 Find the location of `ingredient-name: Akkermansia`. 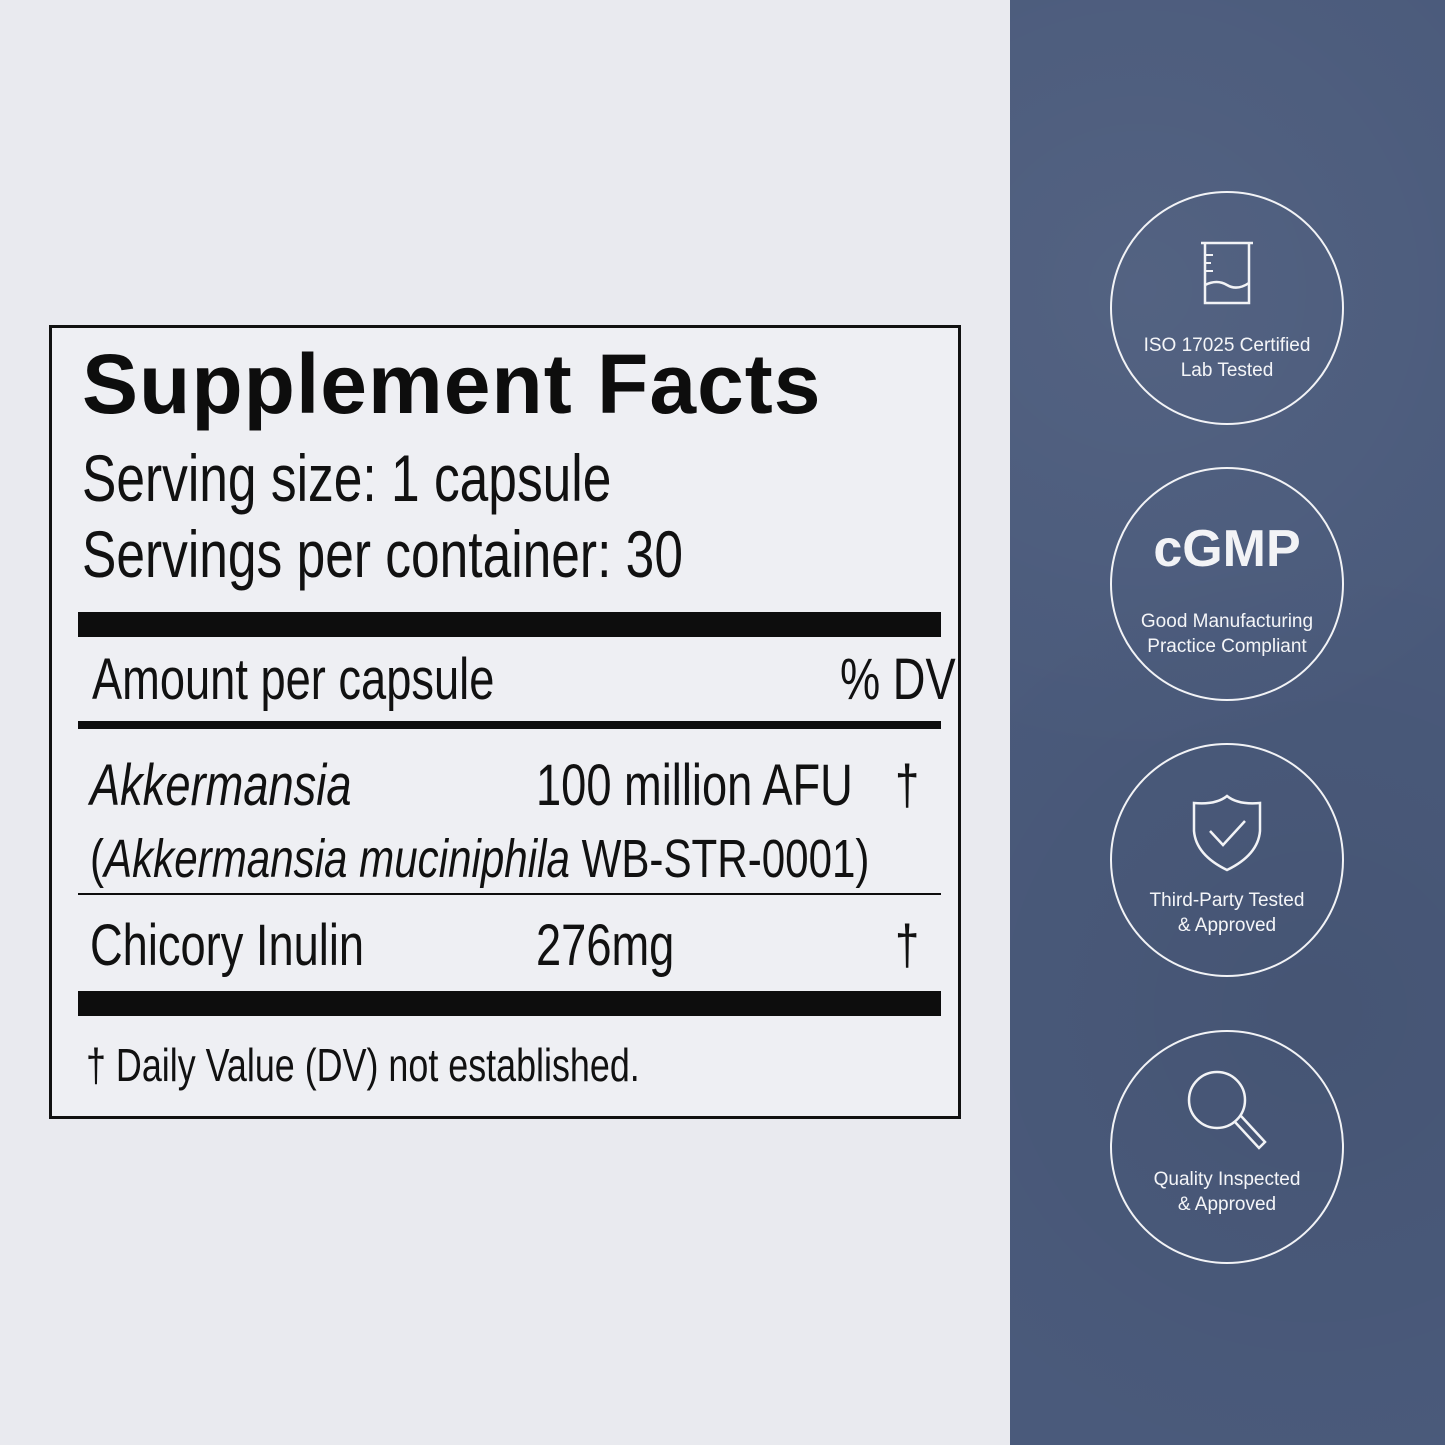

ingredient-name: Akkermansia is located at coordinates (221, 785).